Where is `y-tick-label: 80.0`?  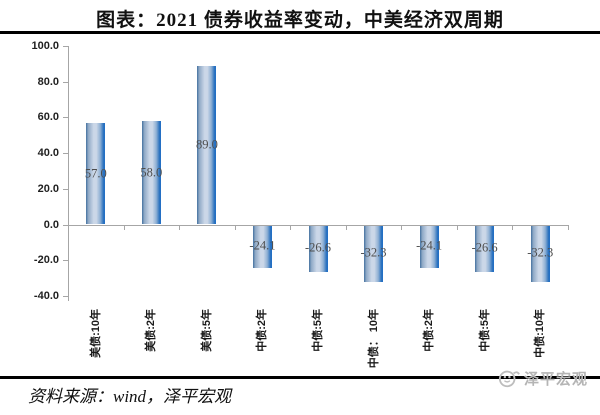
y-tick-label: 80.0 is located at coordinates (48, 81).